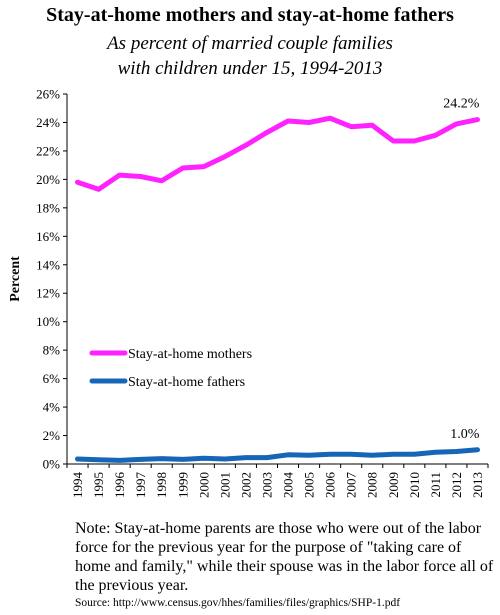 This screenshot has height=615, width=500. What do you see at coordinates (52, 407) in the screenshot?
I see `y-tick-label: 4%` at bounding box center [52, 407].